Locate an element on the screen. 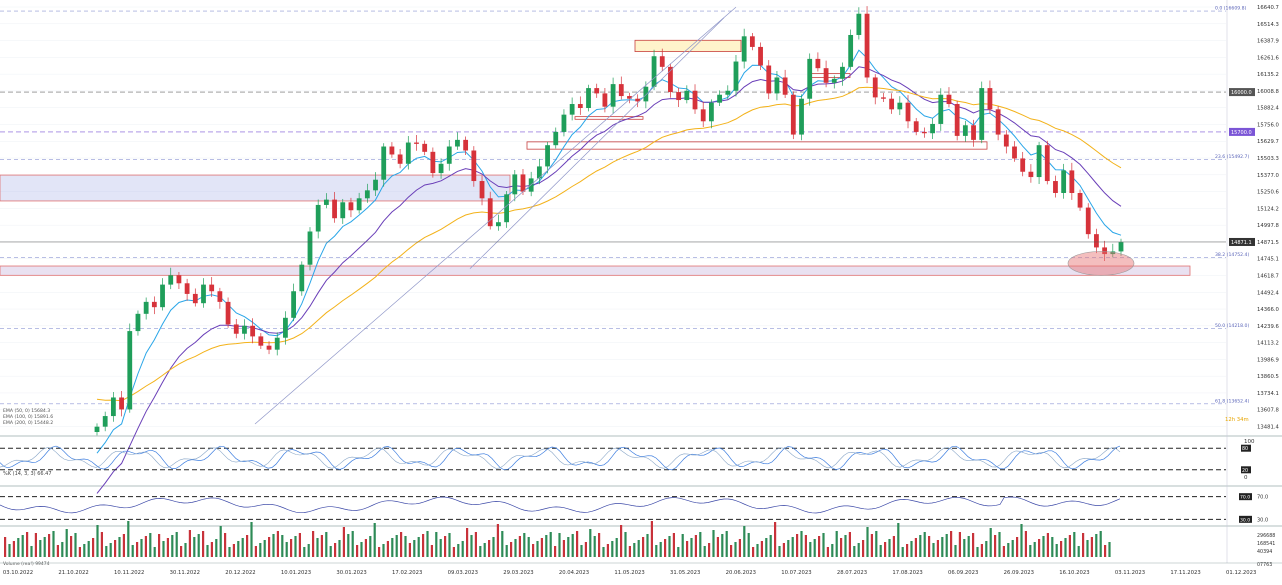  y-tick-label: 14239.6 is located at coordinates (1268, 327).